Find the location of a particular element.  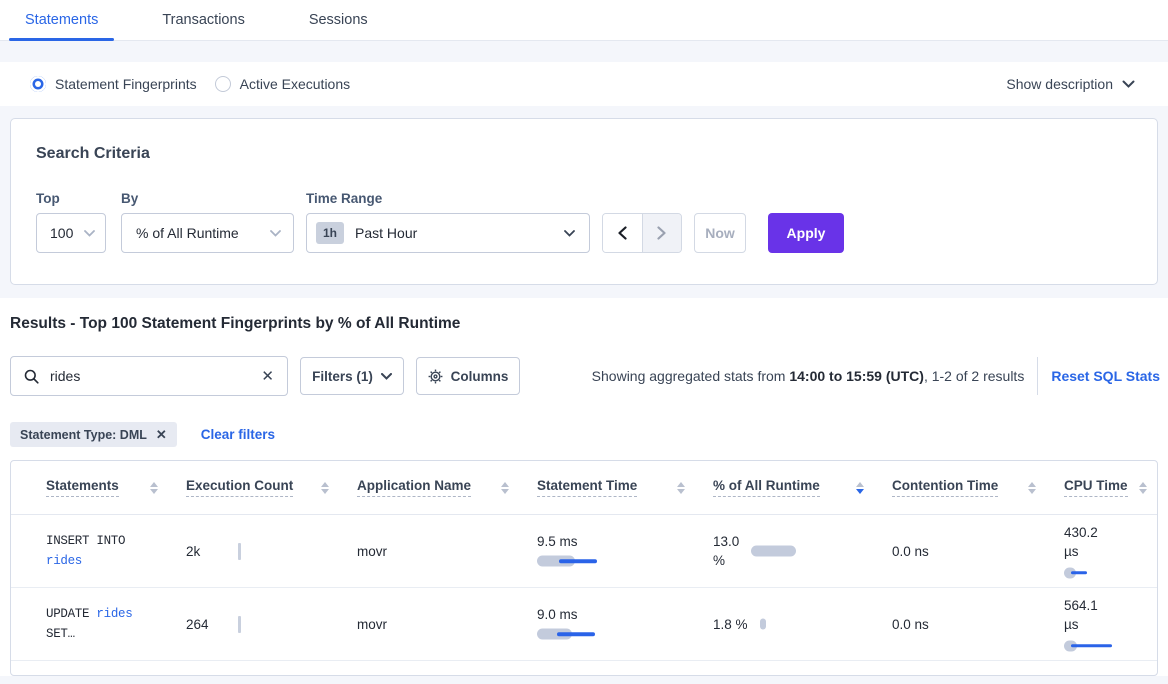

gear-icon is located at coordinates (435, 376).